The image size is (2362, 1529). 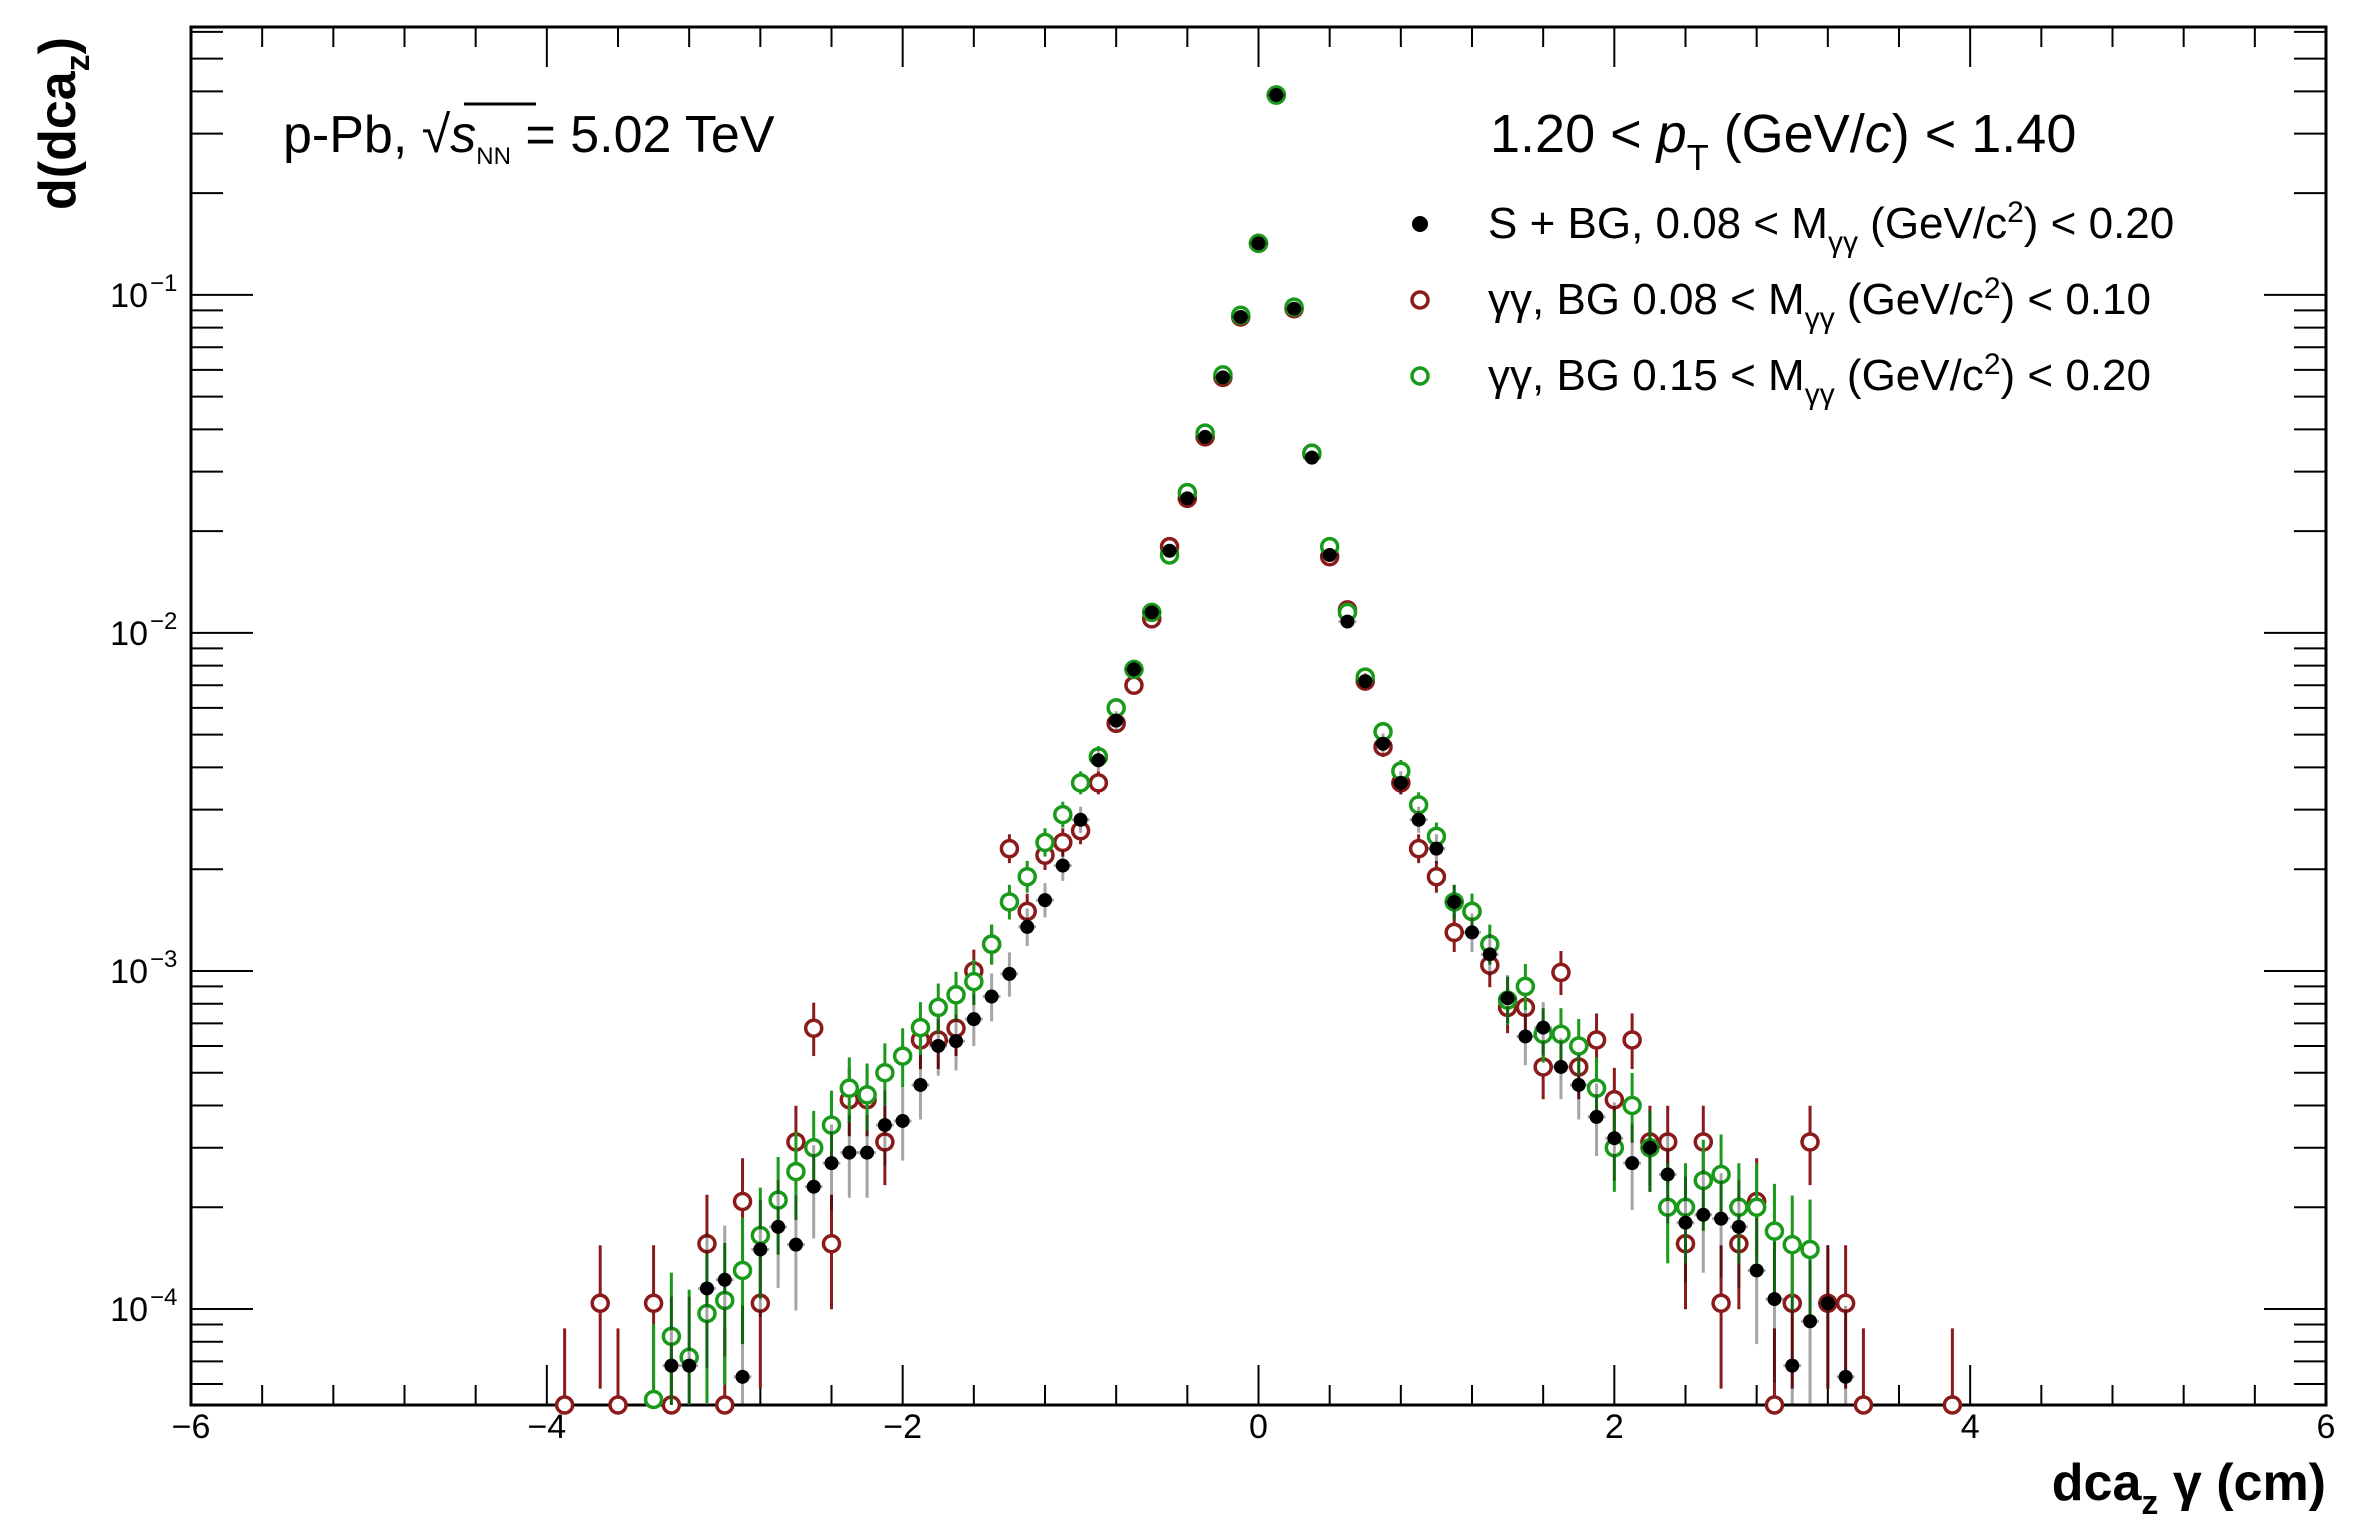 I want to click on x-tick-label: −4, so click(x=546, y=1427).